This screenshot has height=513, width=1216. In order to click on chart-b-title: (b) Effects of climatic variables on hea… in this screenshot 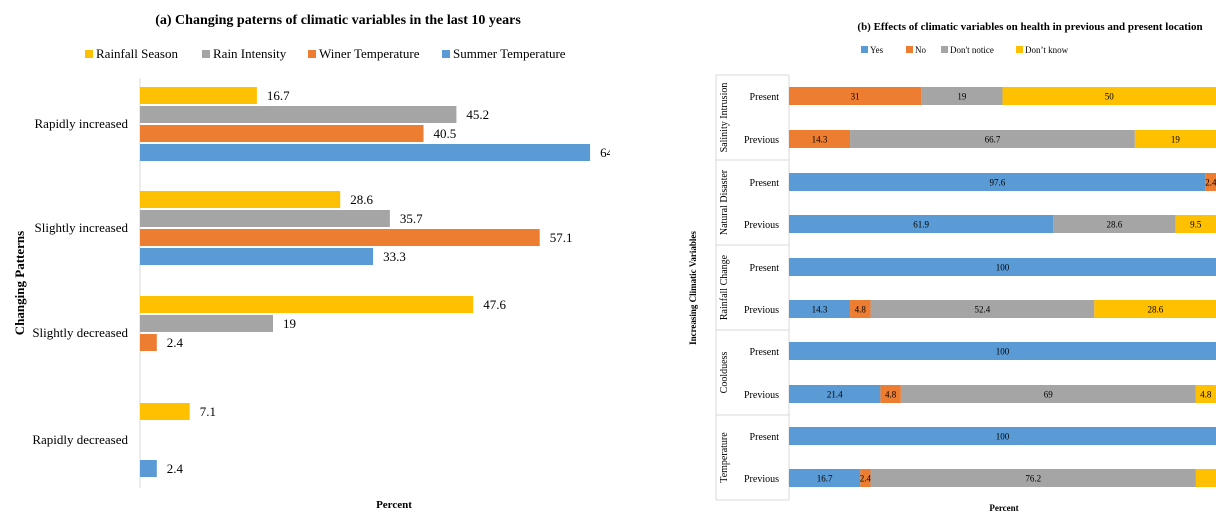, I will do `click(1029, 27)`.